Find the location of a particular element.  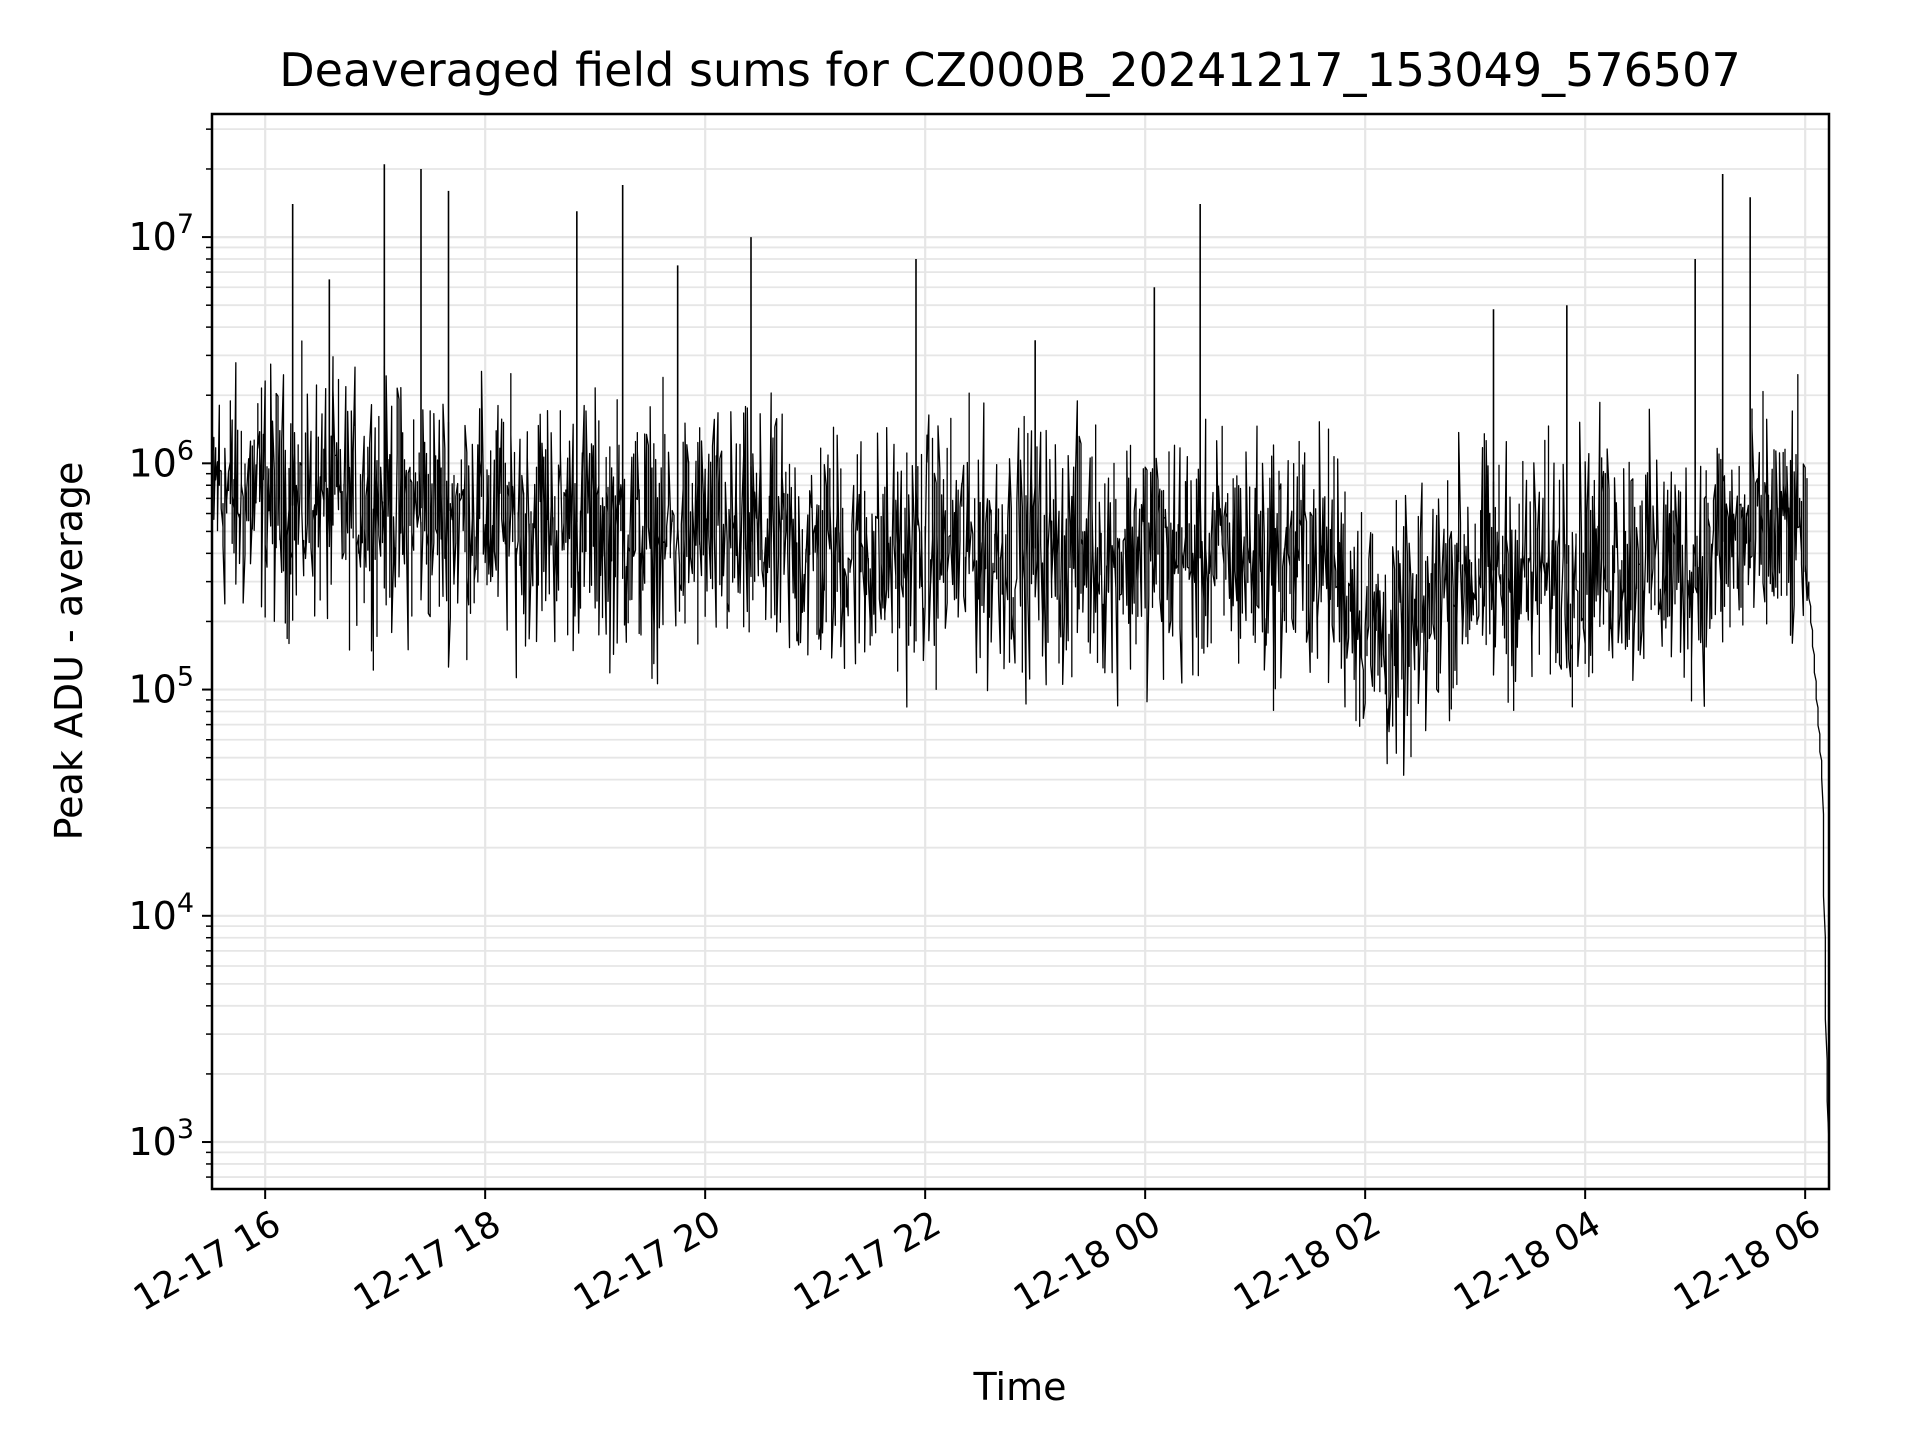

y-tick-label: 103 is located at coordinates (161, 1139).